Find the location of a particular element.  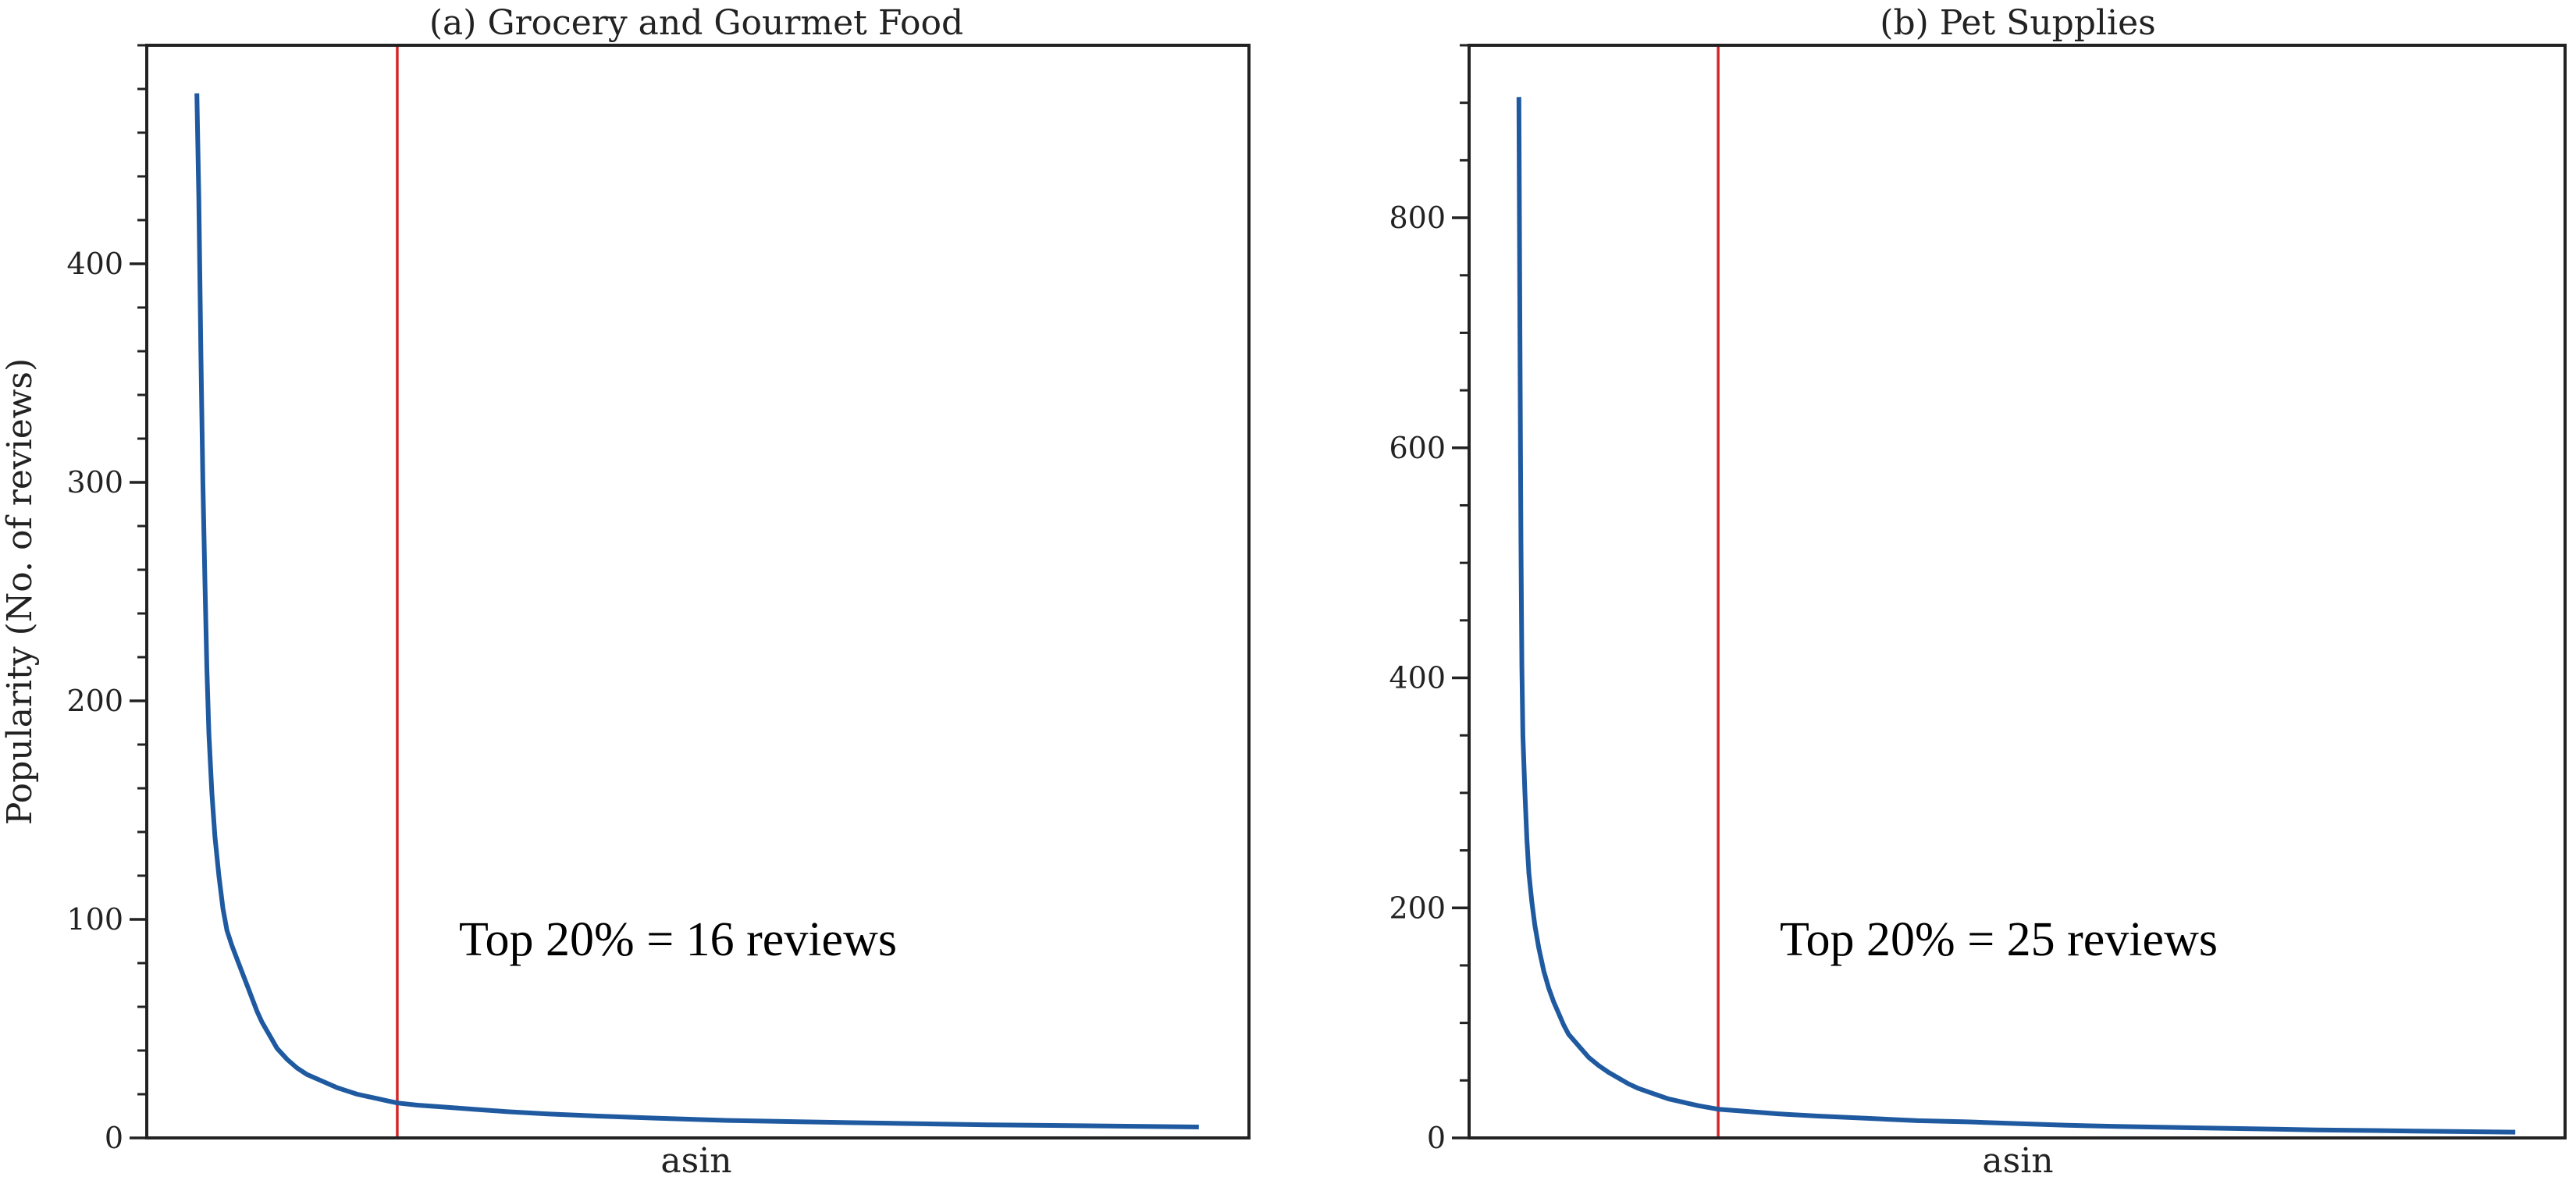

panel-a-y-tick-label: 100 is located at coordinates (94, 919).